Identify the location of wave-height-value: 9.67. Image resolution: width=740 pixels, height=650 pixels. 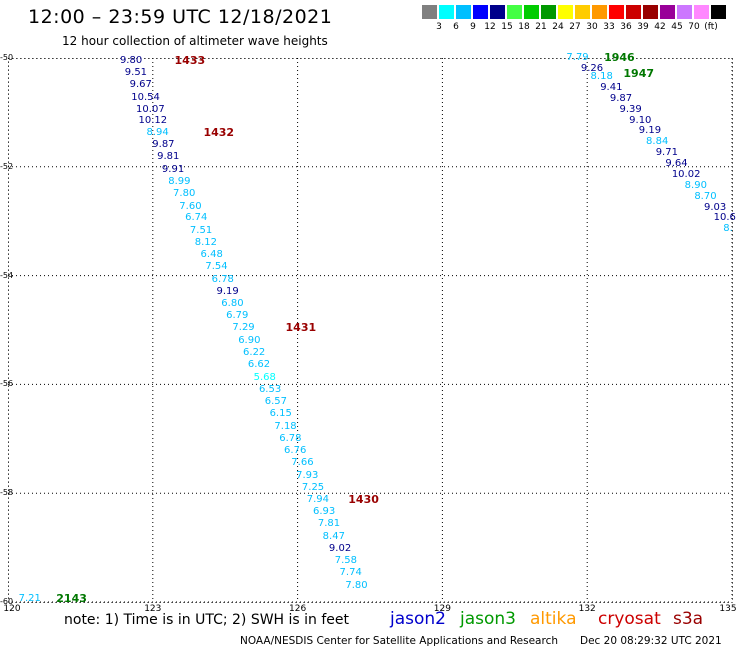
(140, 85).